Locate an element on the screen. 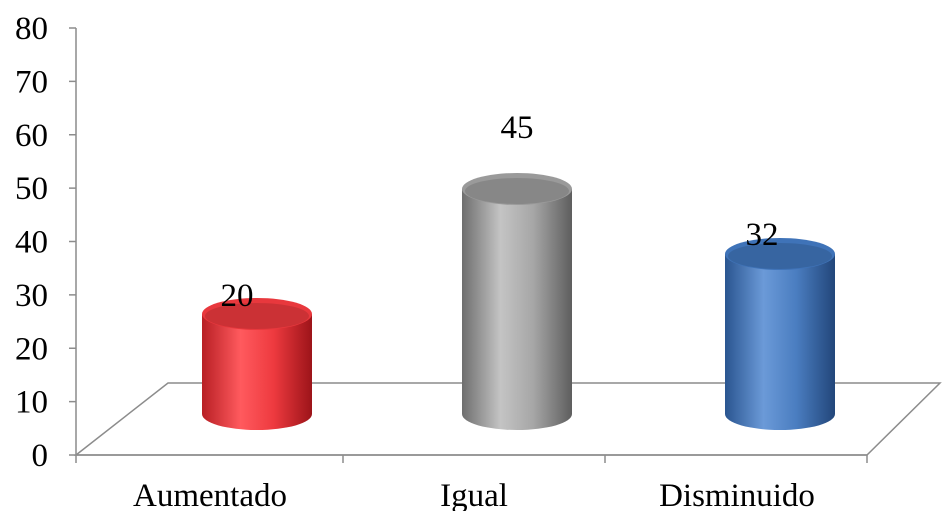 This screenshot has height=511, width=945. category-label: Igual is located at coordinates (474, 494).